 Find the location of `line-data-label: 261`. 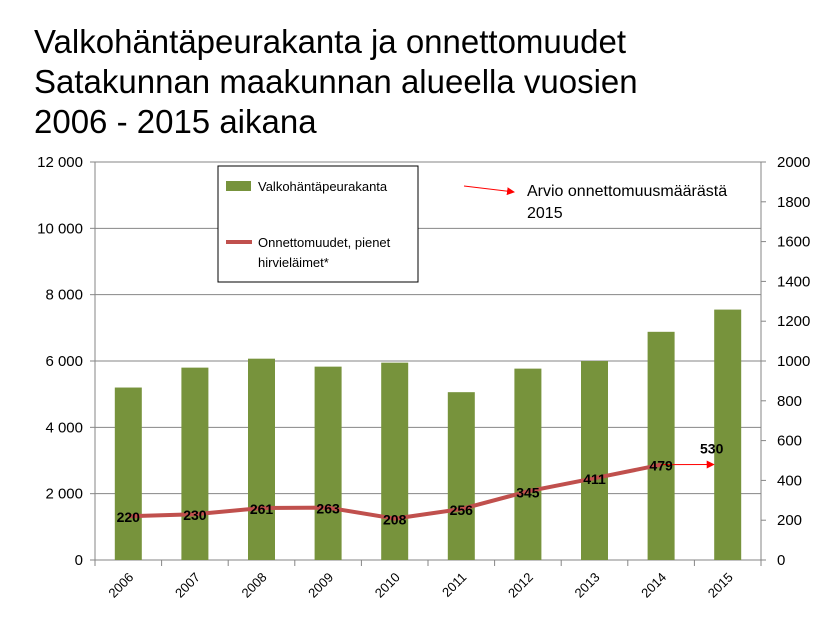

line-data-label: 261 is located at coordinates (262, 509).